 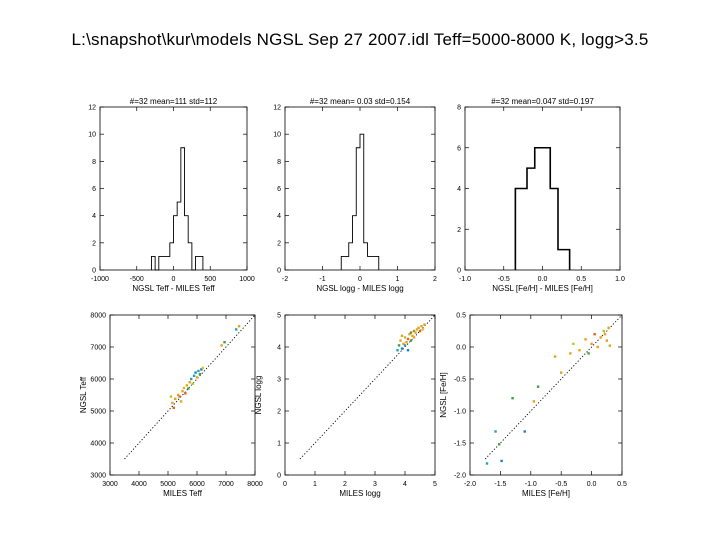 I want to click on y-tick-label: 8000, so click(x=98, y=316).